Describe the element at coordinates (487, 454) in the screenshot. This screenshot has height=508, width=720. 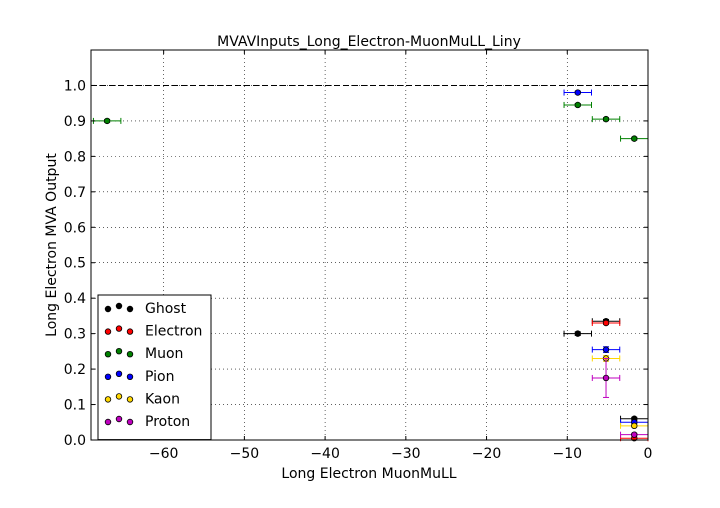
I see `x-tick-label: −20` at that location.